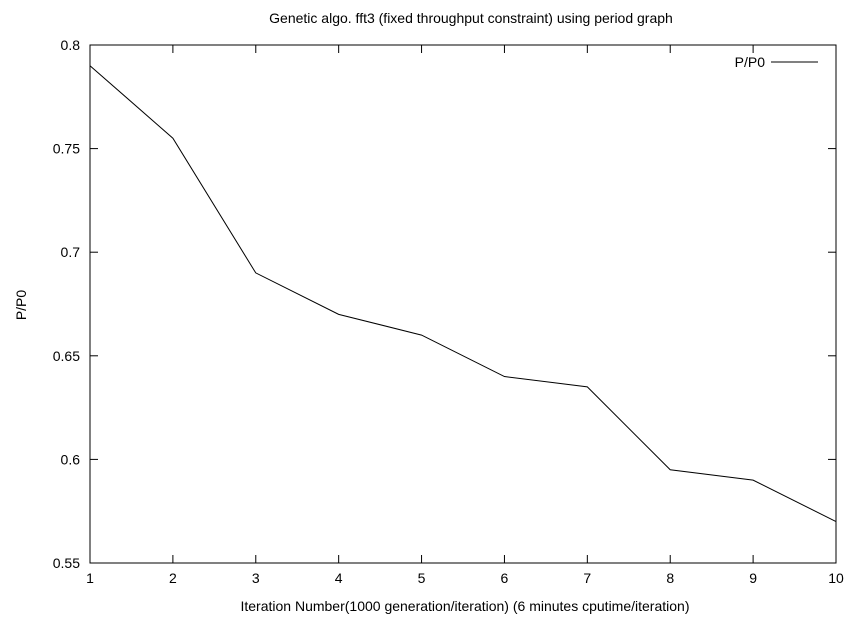  I want to click on y-tick-label-0.65: 0.65, so click(66, 356).